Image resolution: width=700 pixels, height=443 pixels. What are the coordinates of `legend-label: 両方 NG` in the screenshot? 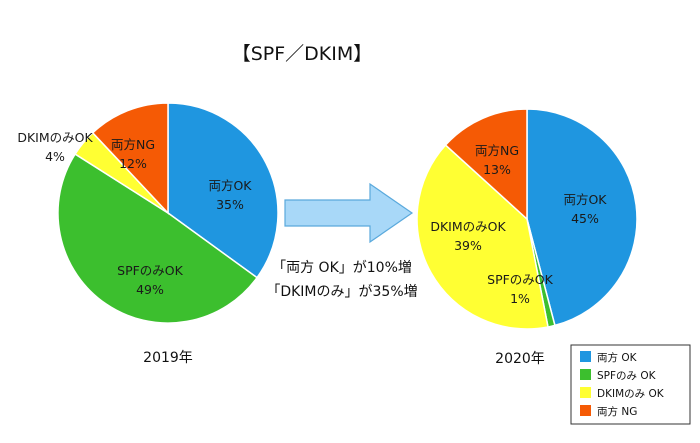 It's located at (617, 411).